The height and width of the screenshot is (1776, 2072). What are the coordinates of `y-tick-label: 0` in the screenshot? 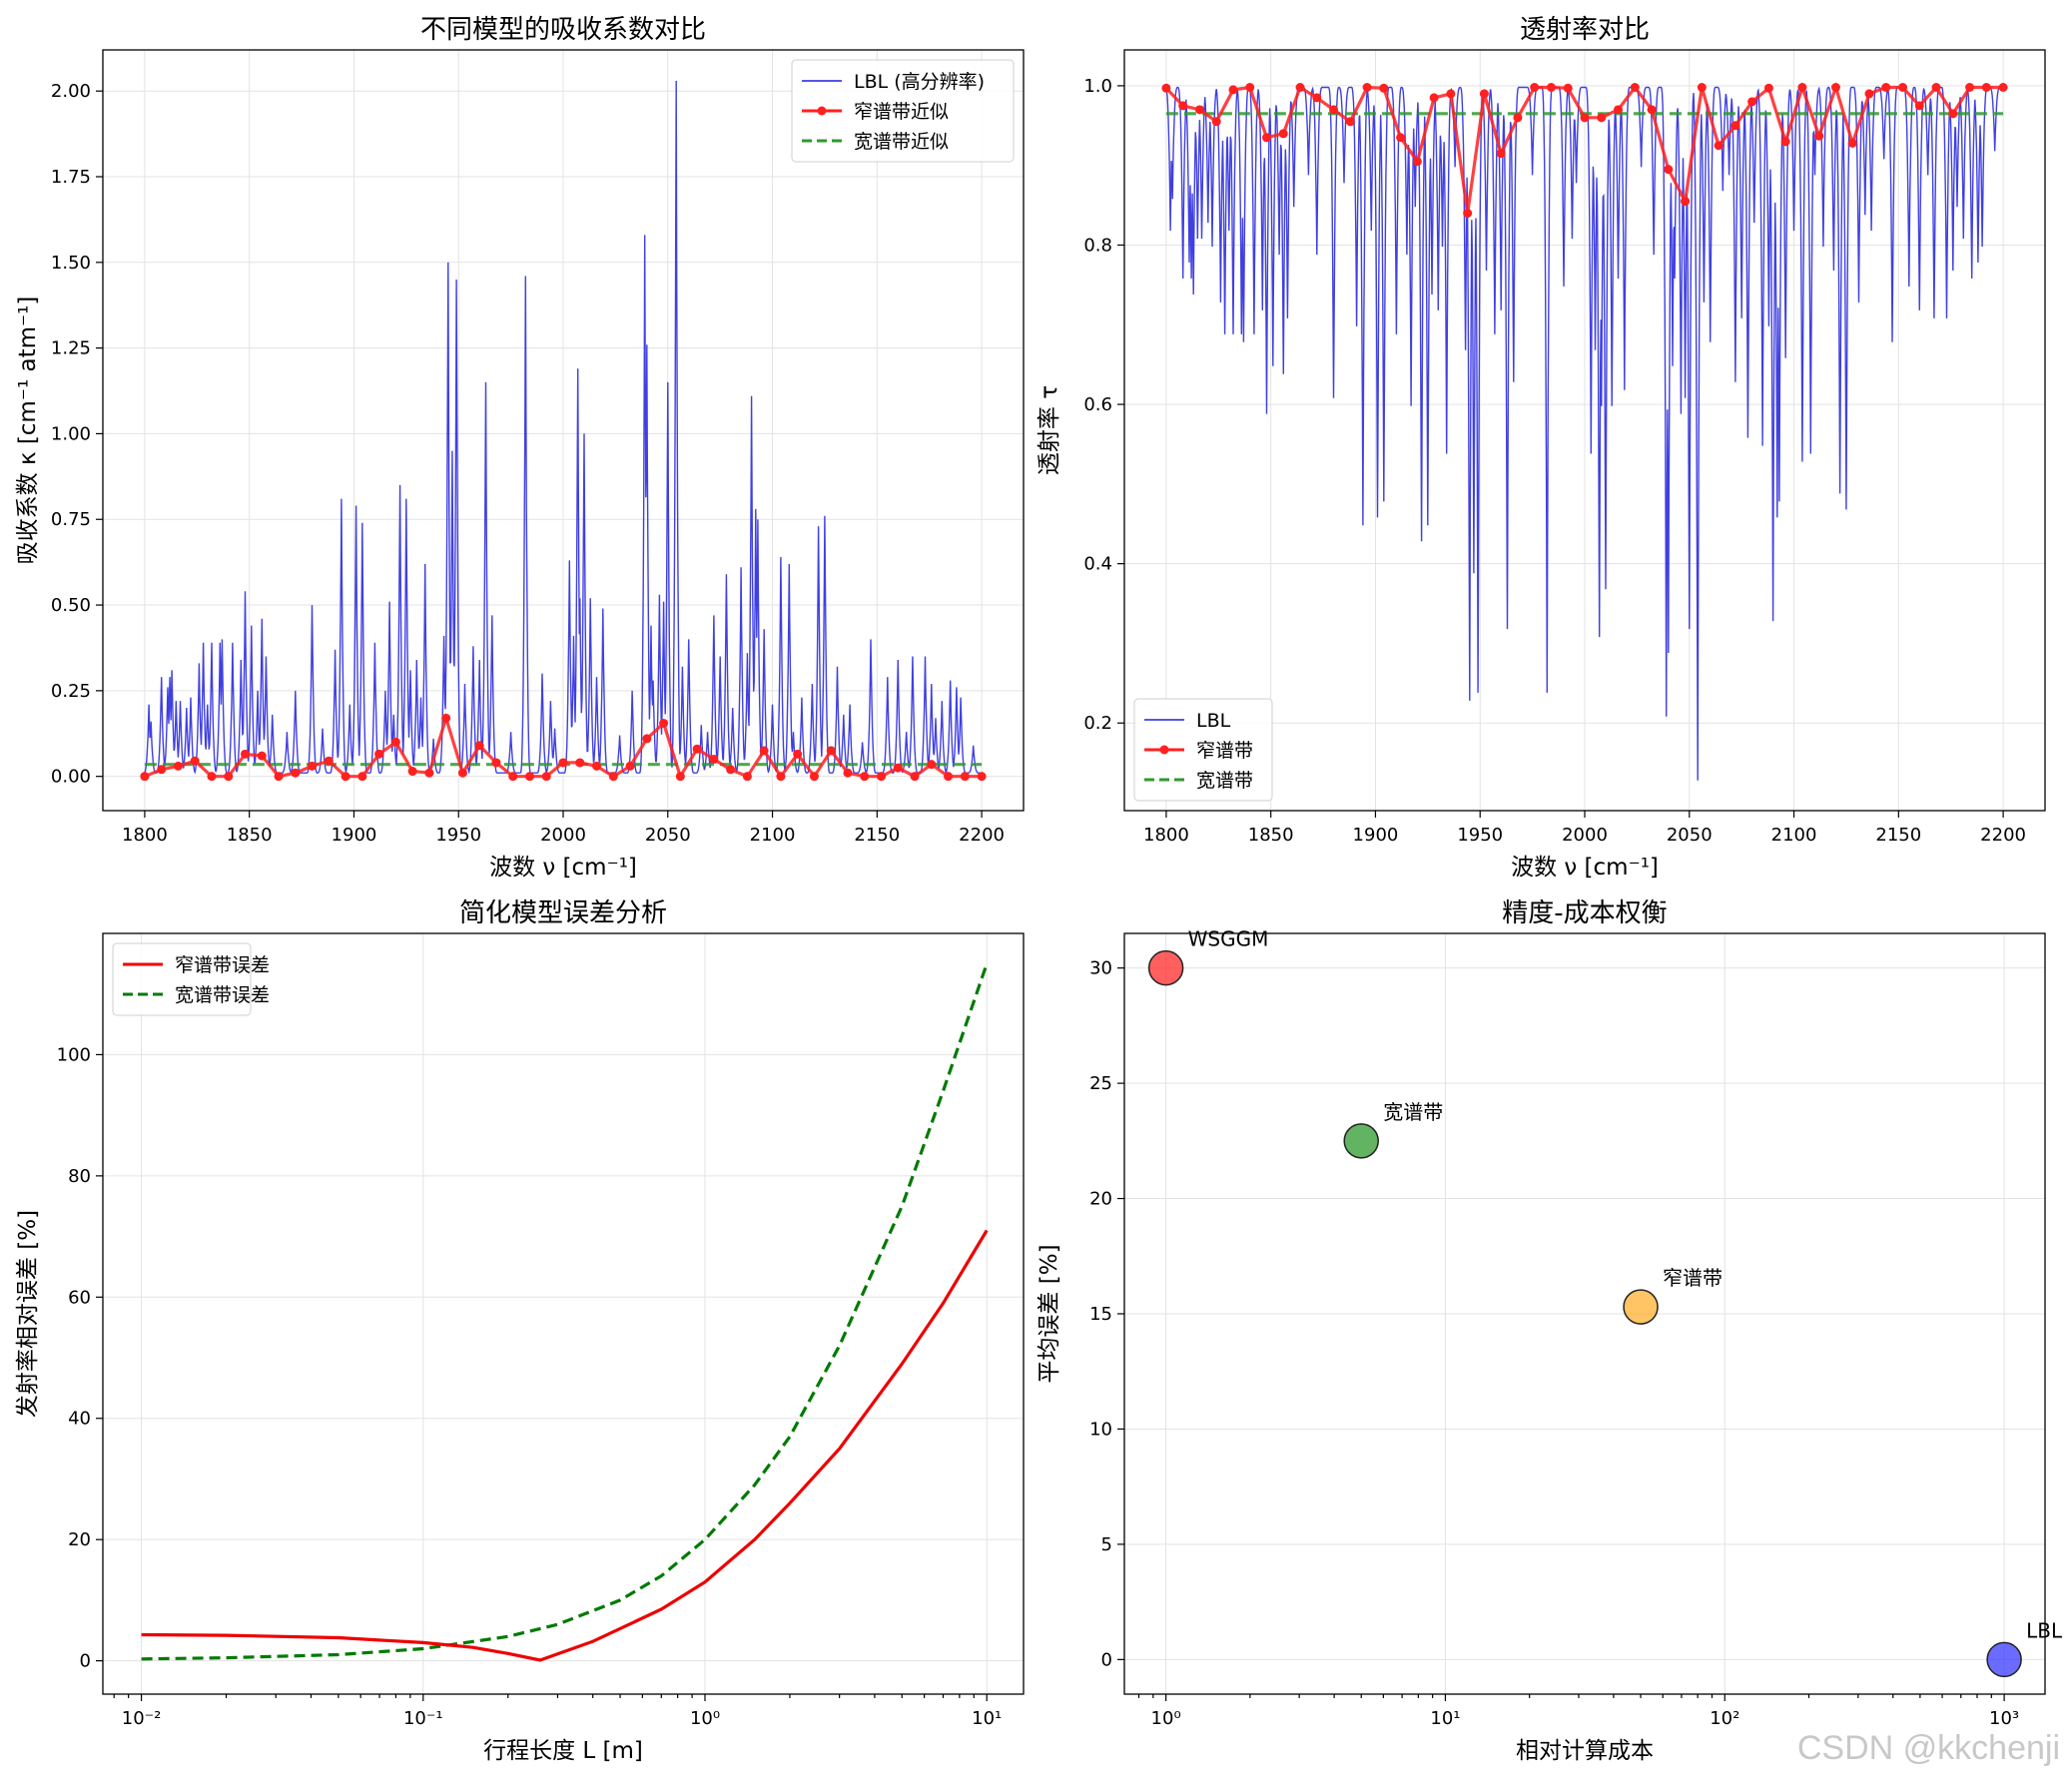 It's located at (1107, 1660).